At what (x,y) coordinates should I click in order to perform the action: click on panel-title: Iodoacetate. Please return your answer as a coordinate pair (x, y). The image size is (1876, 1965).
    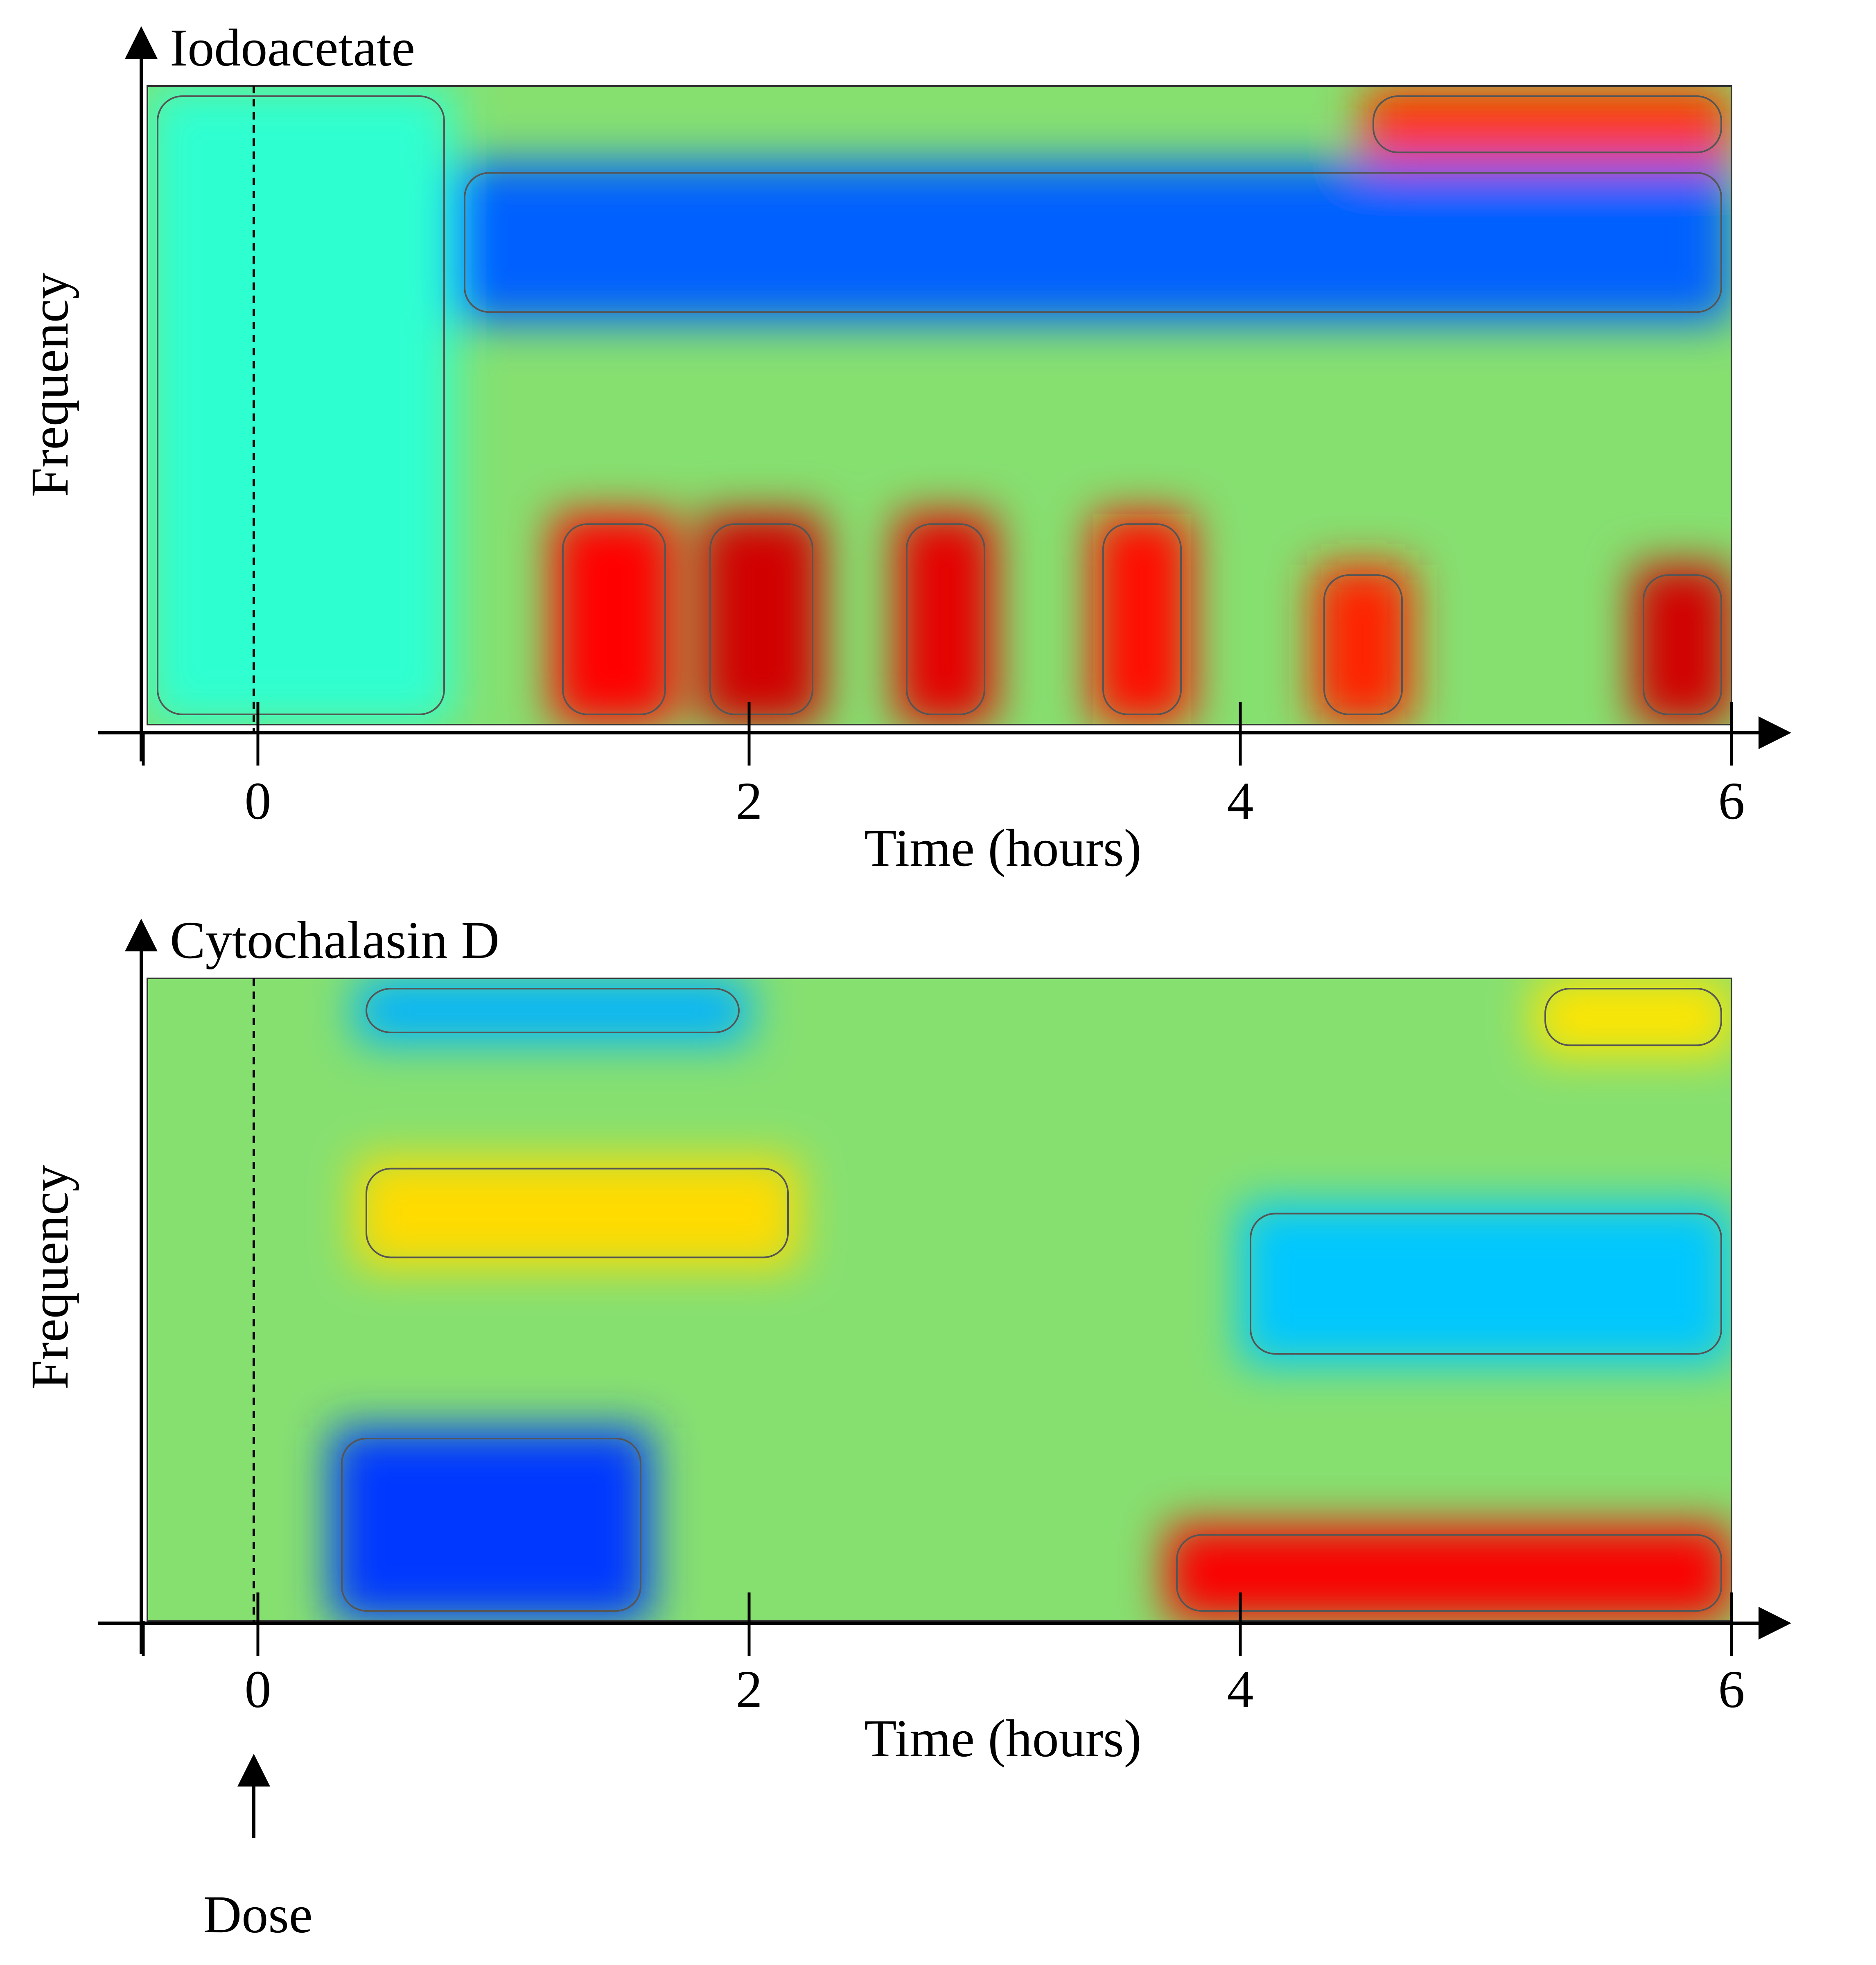
    Looking at the image, I should click on (292, 47).